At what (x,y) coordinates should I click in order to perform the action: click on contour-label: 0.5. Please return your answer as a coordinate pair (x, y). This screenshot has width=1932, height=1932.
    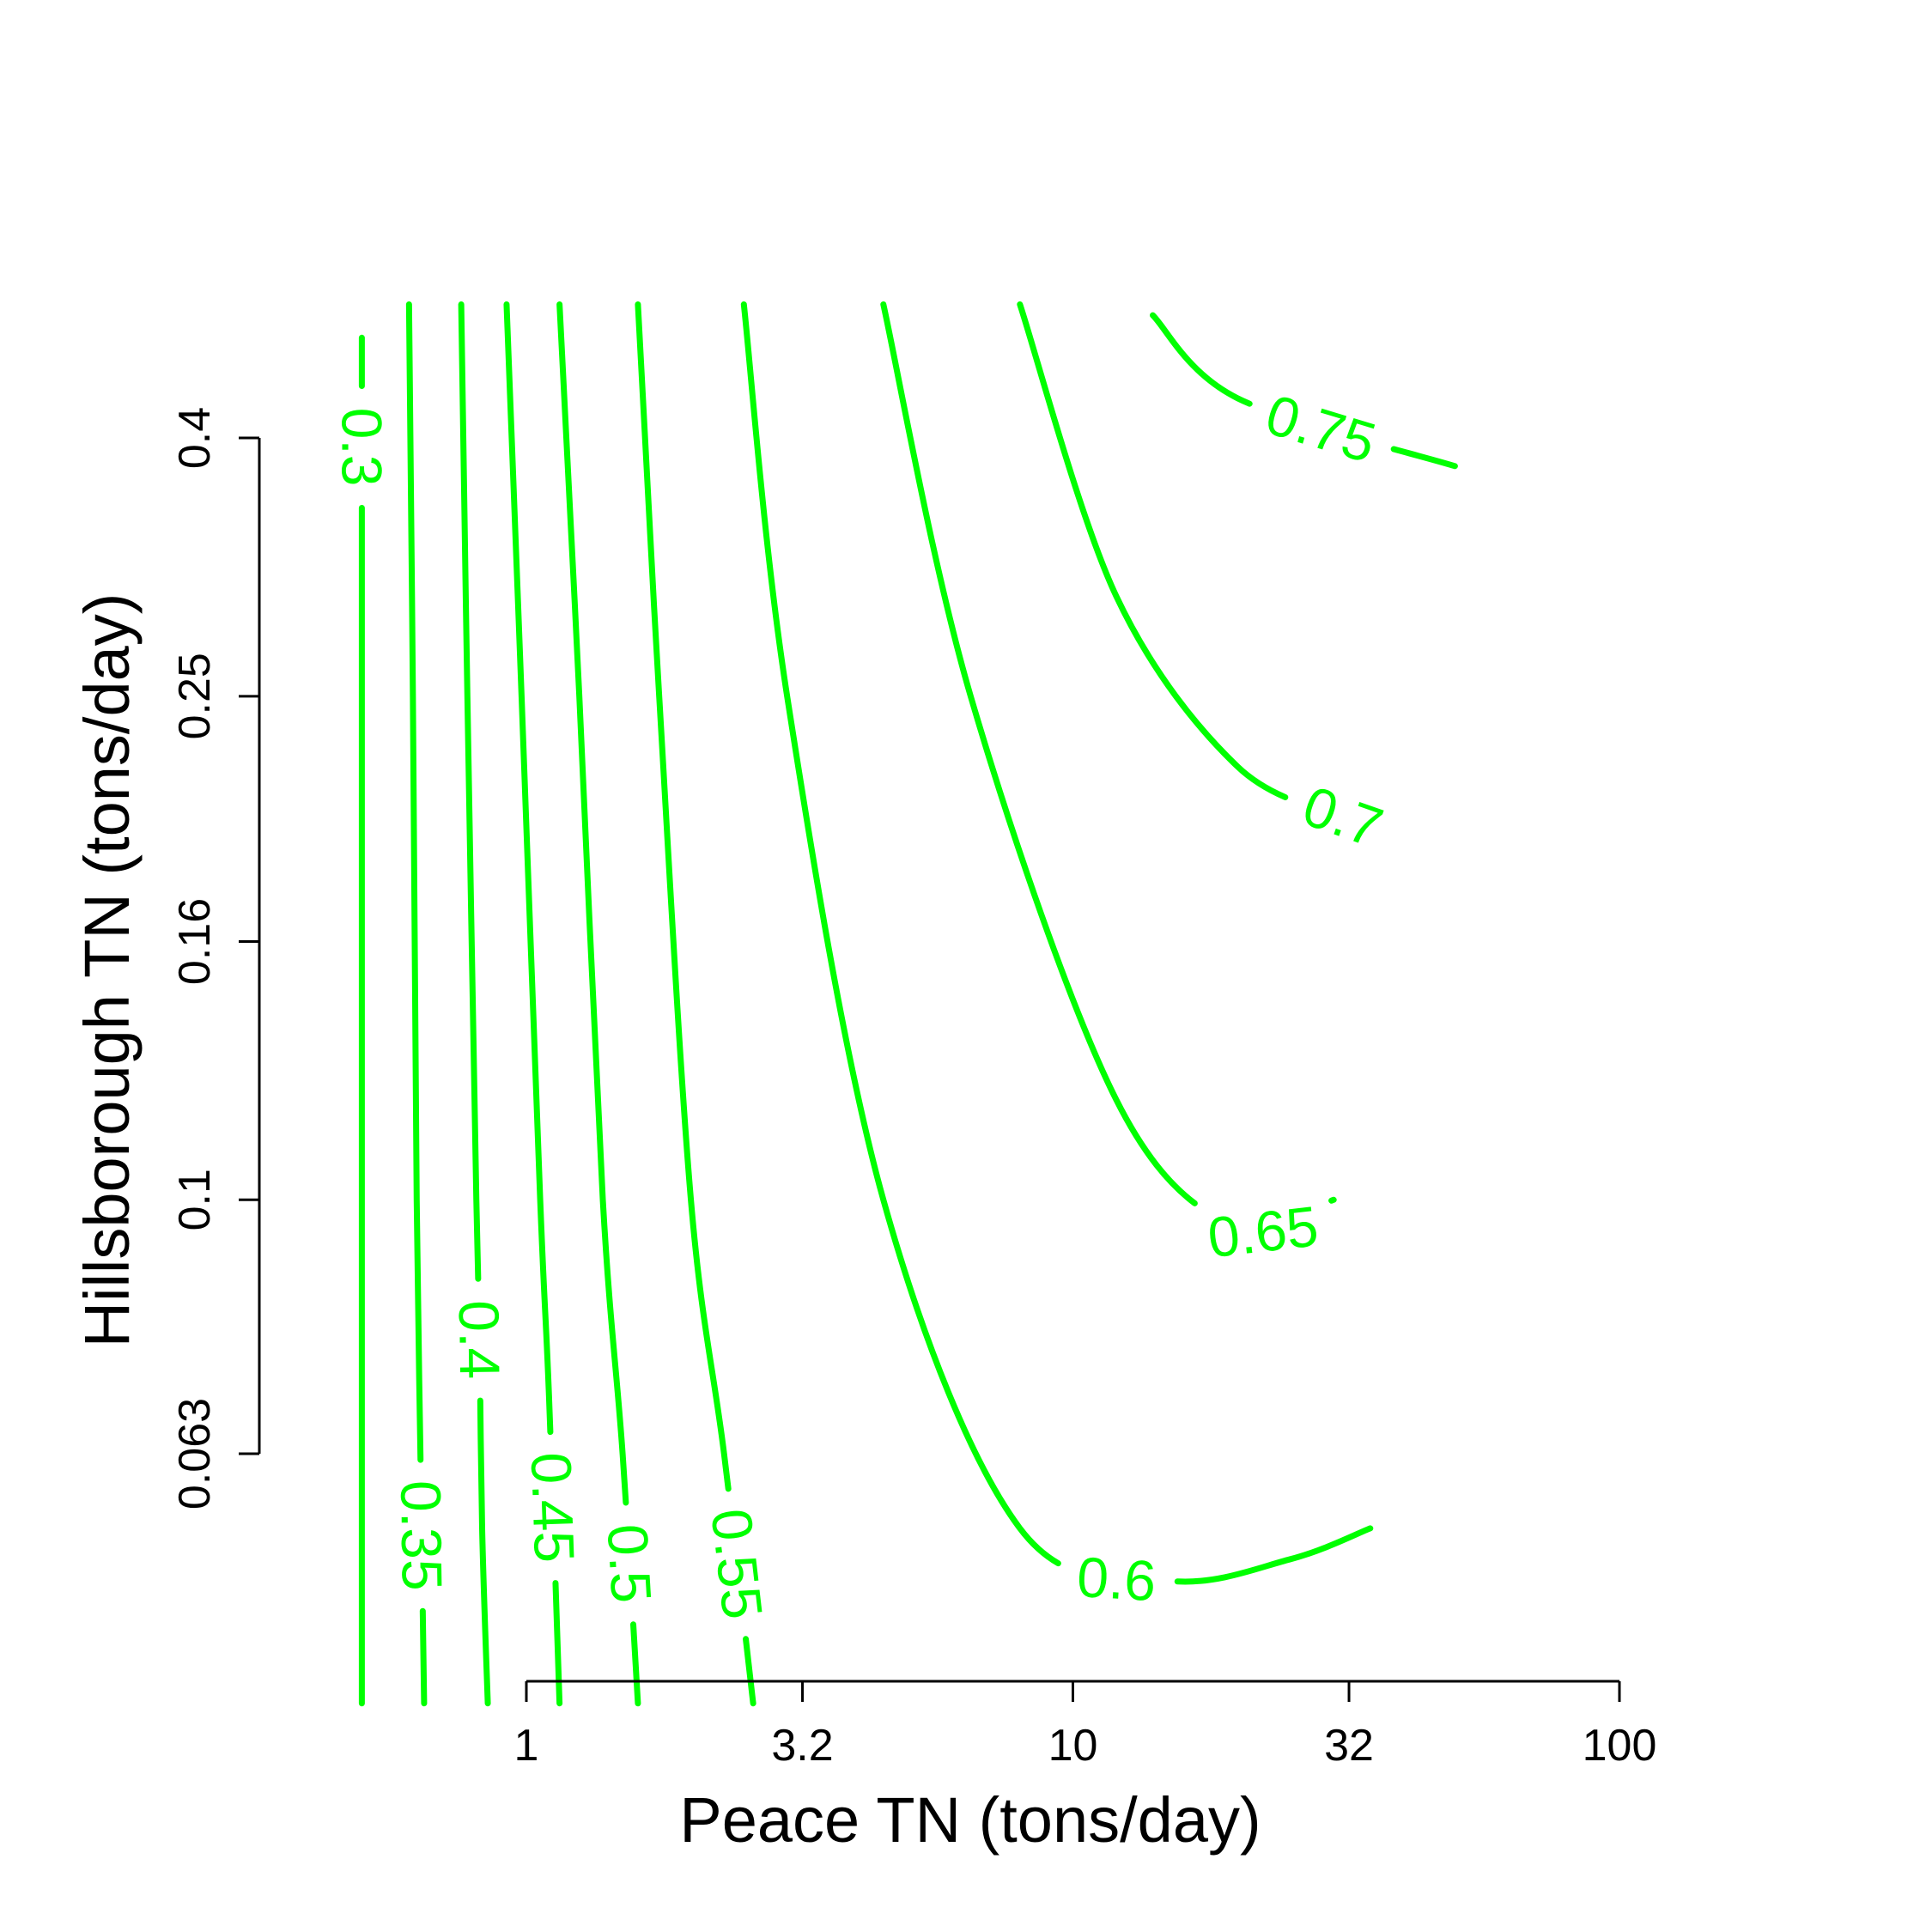
    Looking at the image, I should click on (630, 1564).